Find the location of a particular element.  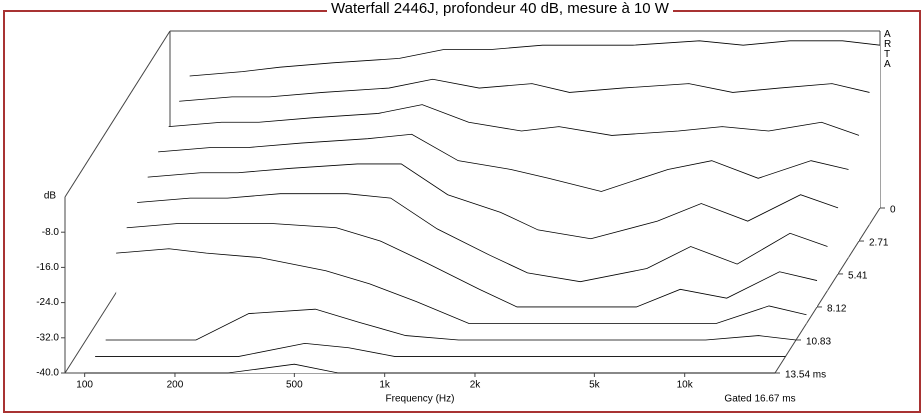

x-tick-label: 2k is located at coordinates (476, 385).